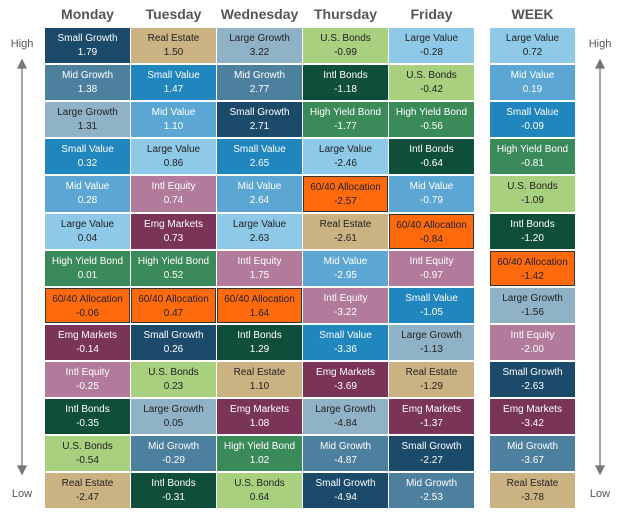 The height and width of the screenshot is (514, 624). What do you see at coordinates (87, 164) in the screenshot?
I see `asset-return: 0.32` at bounding box center [87, 164].